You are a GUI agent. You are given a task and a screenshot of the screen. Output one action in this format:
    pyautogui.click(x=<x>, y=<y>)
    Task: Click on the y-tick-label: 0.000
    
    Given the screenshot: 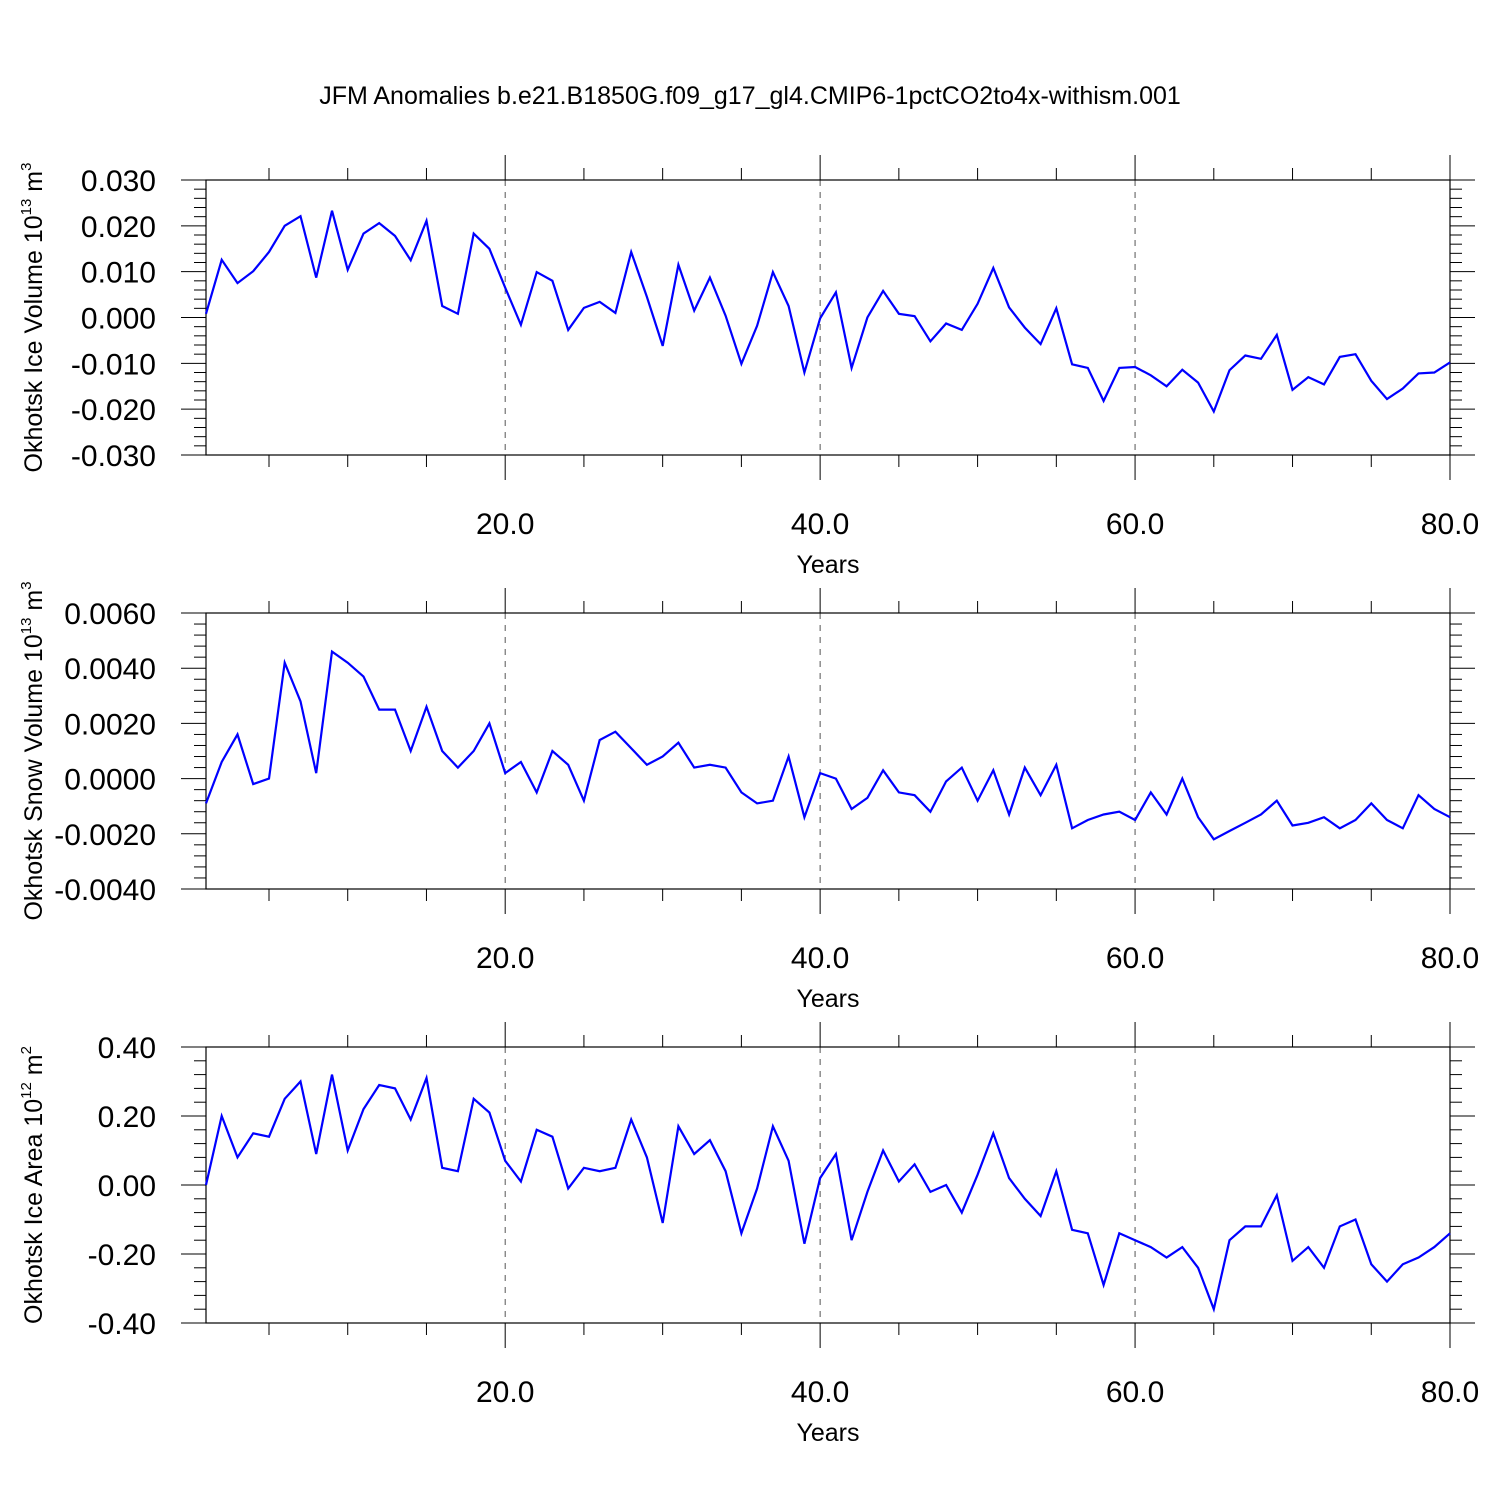 What is the action you would take?
    pyautogui.click(x=118, y=319)
    